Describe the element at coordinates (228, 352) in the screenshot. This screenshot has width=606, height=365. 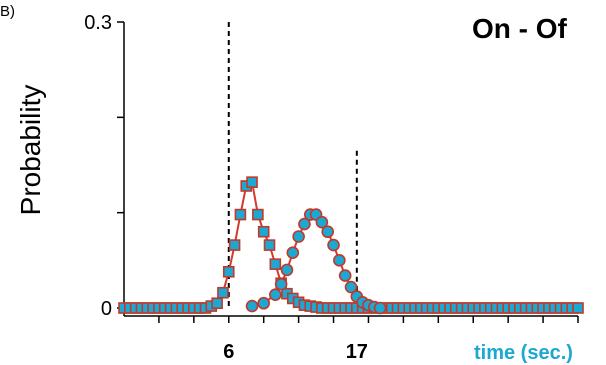
I see `x-tick-label: 6` at that location.